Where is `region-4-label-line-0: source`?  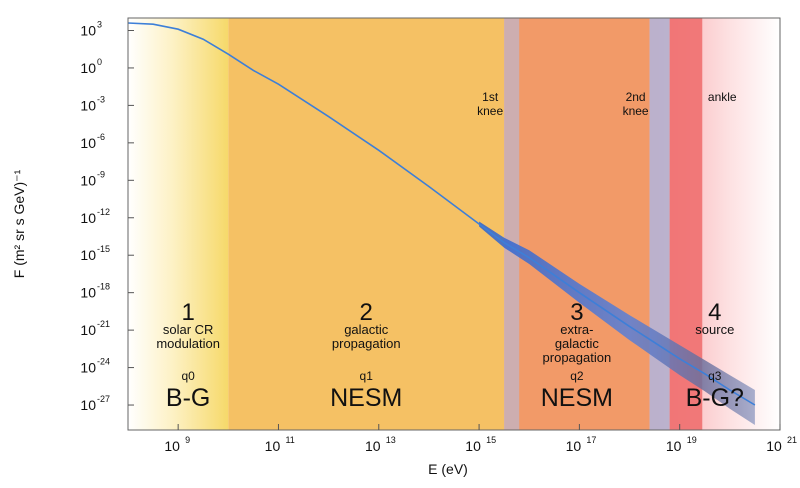 region-4-label-line-0: source is located at coordinates (714, 329).